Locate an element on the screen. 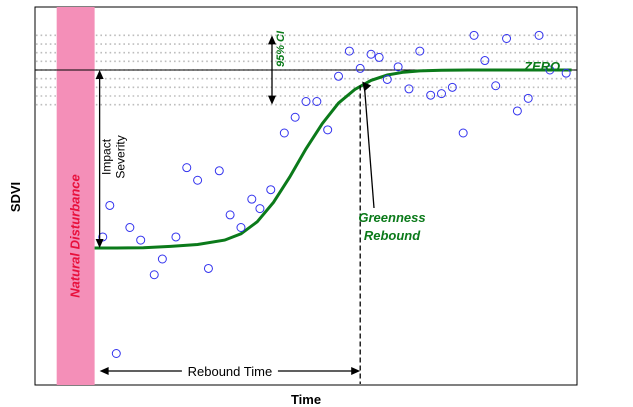 The image size is (633, 407). greenness-rebound-label: Rebound is located at coordinates (392, 235).